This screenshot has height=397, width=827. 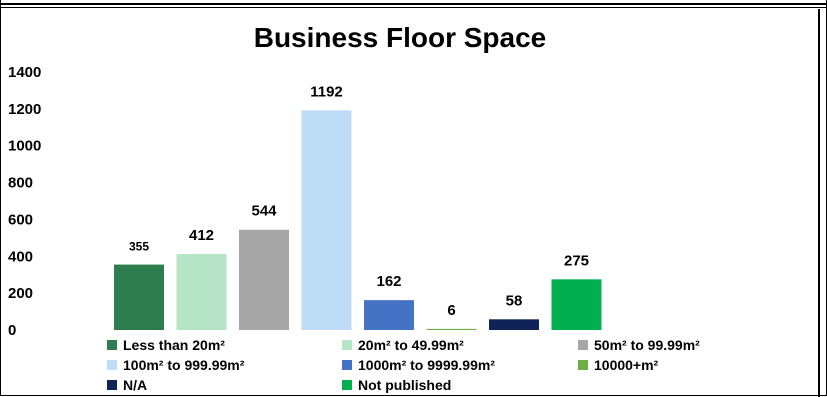 What do you see at coordinates (20, 183) in the screenshot?
I see `y-tick-label: 800` at bounding box center [20, 183].